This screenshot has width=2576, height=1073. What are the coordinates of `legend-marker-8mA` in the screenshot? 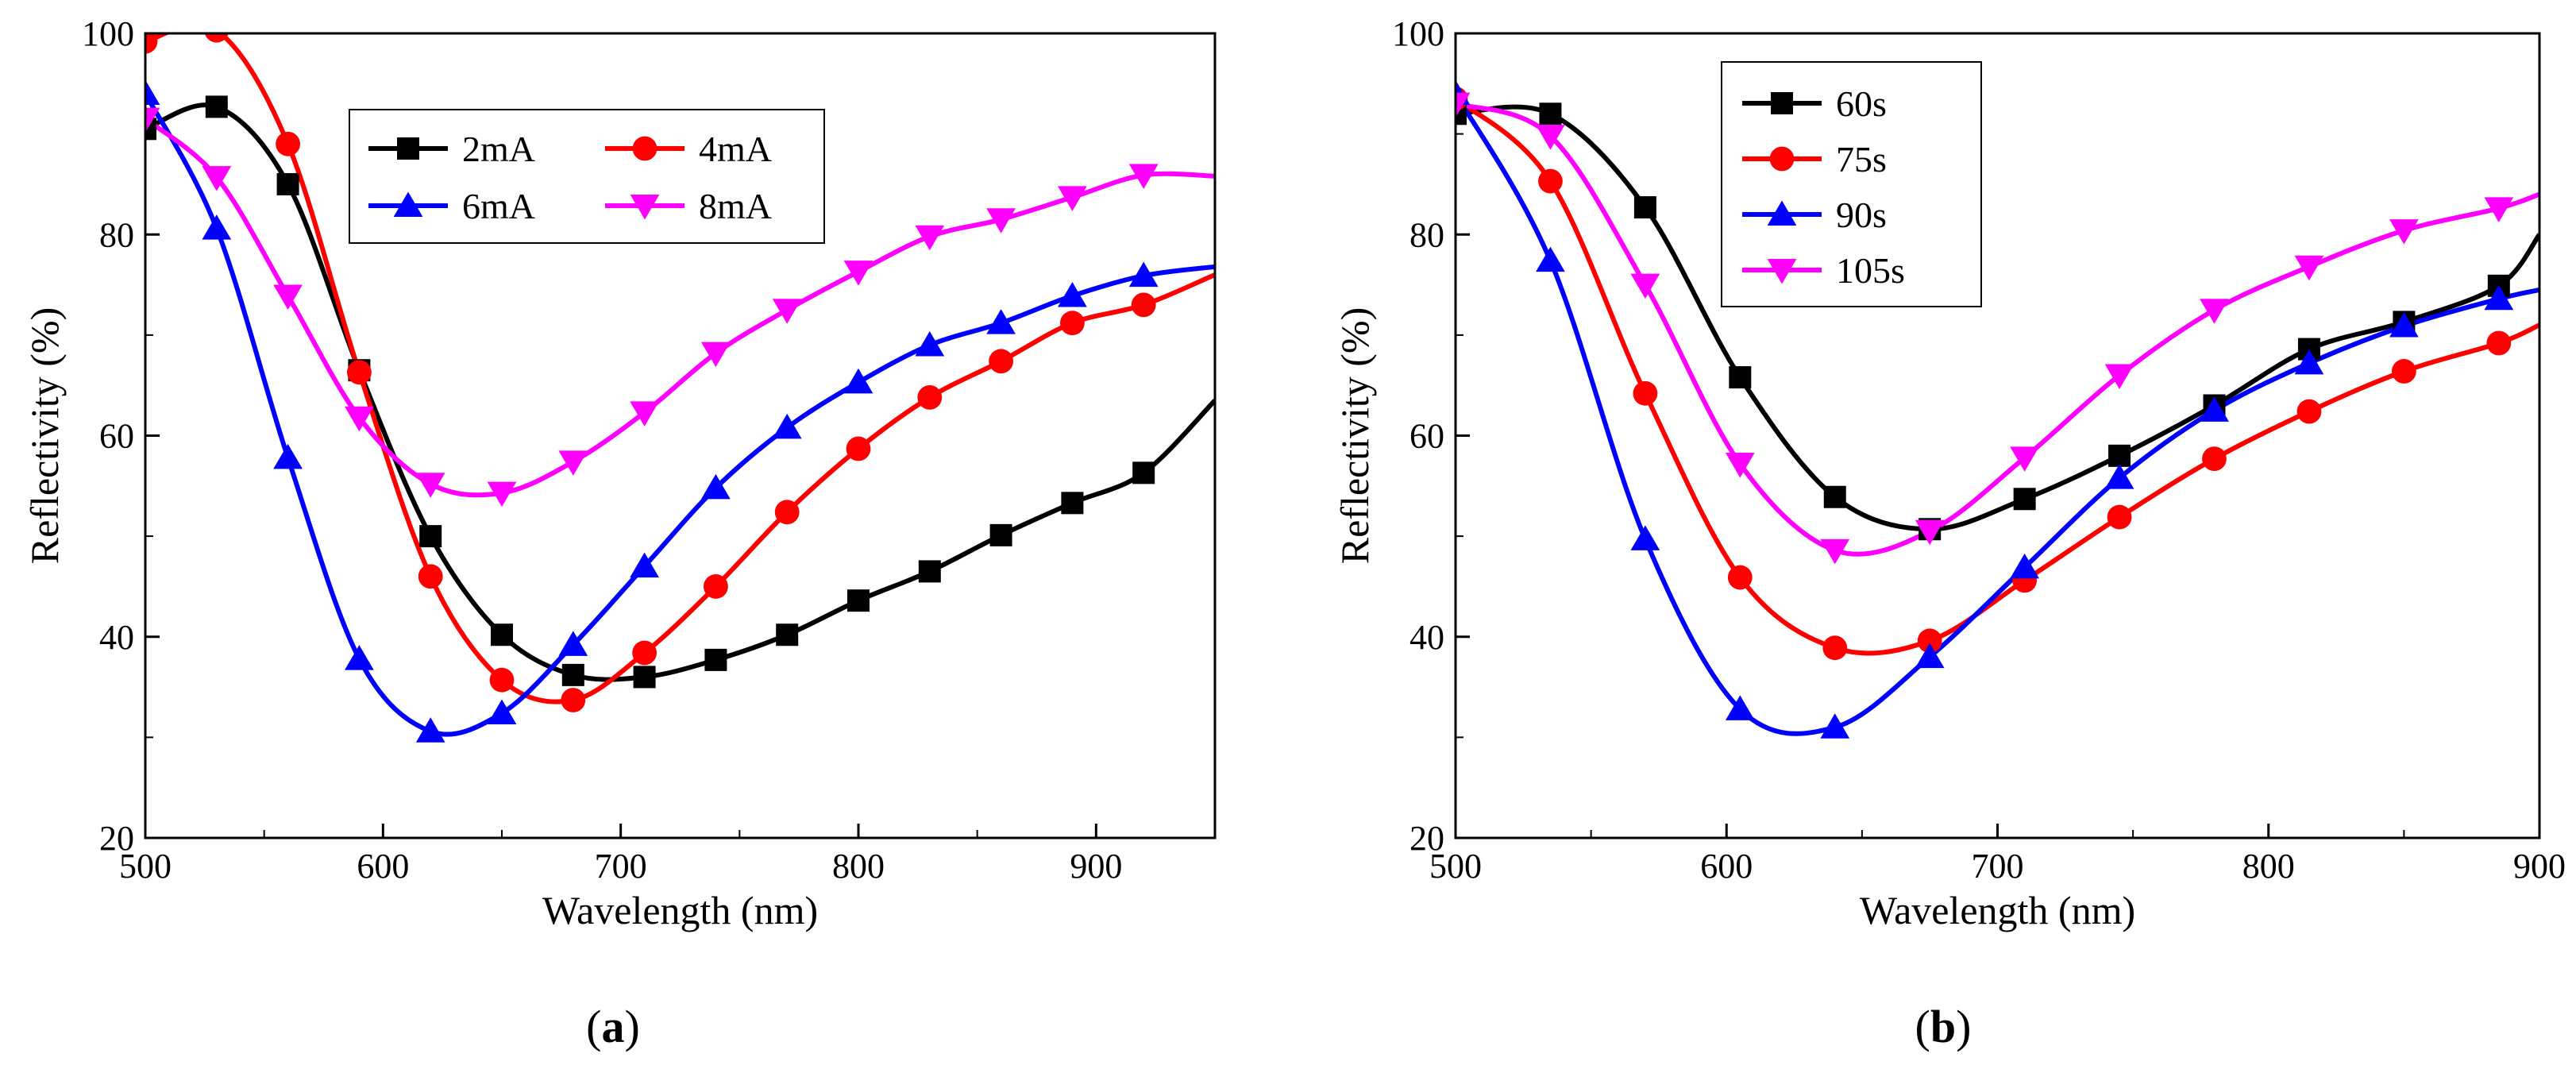 It's located at (645, 207).